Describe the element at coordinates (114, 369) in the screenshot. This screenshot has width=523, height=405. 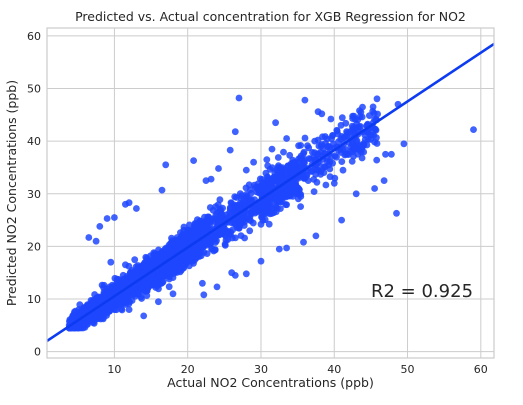
I see `x-tick-label: 10` at that location.